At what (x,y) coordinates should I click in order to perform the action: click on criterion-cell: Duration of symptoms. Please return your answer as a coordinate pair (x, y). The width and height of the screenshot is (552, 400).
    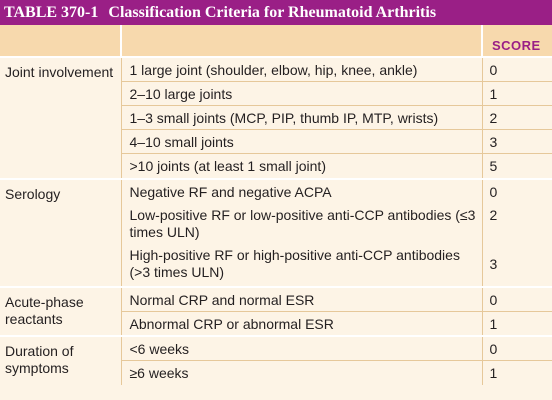
    Looking at the image, I should click on (61, 360).